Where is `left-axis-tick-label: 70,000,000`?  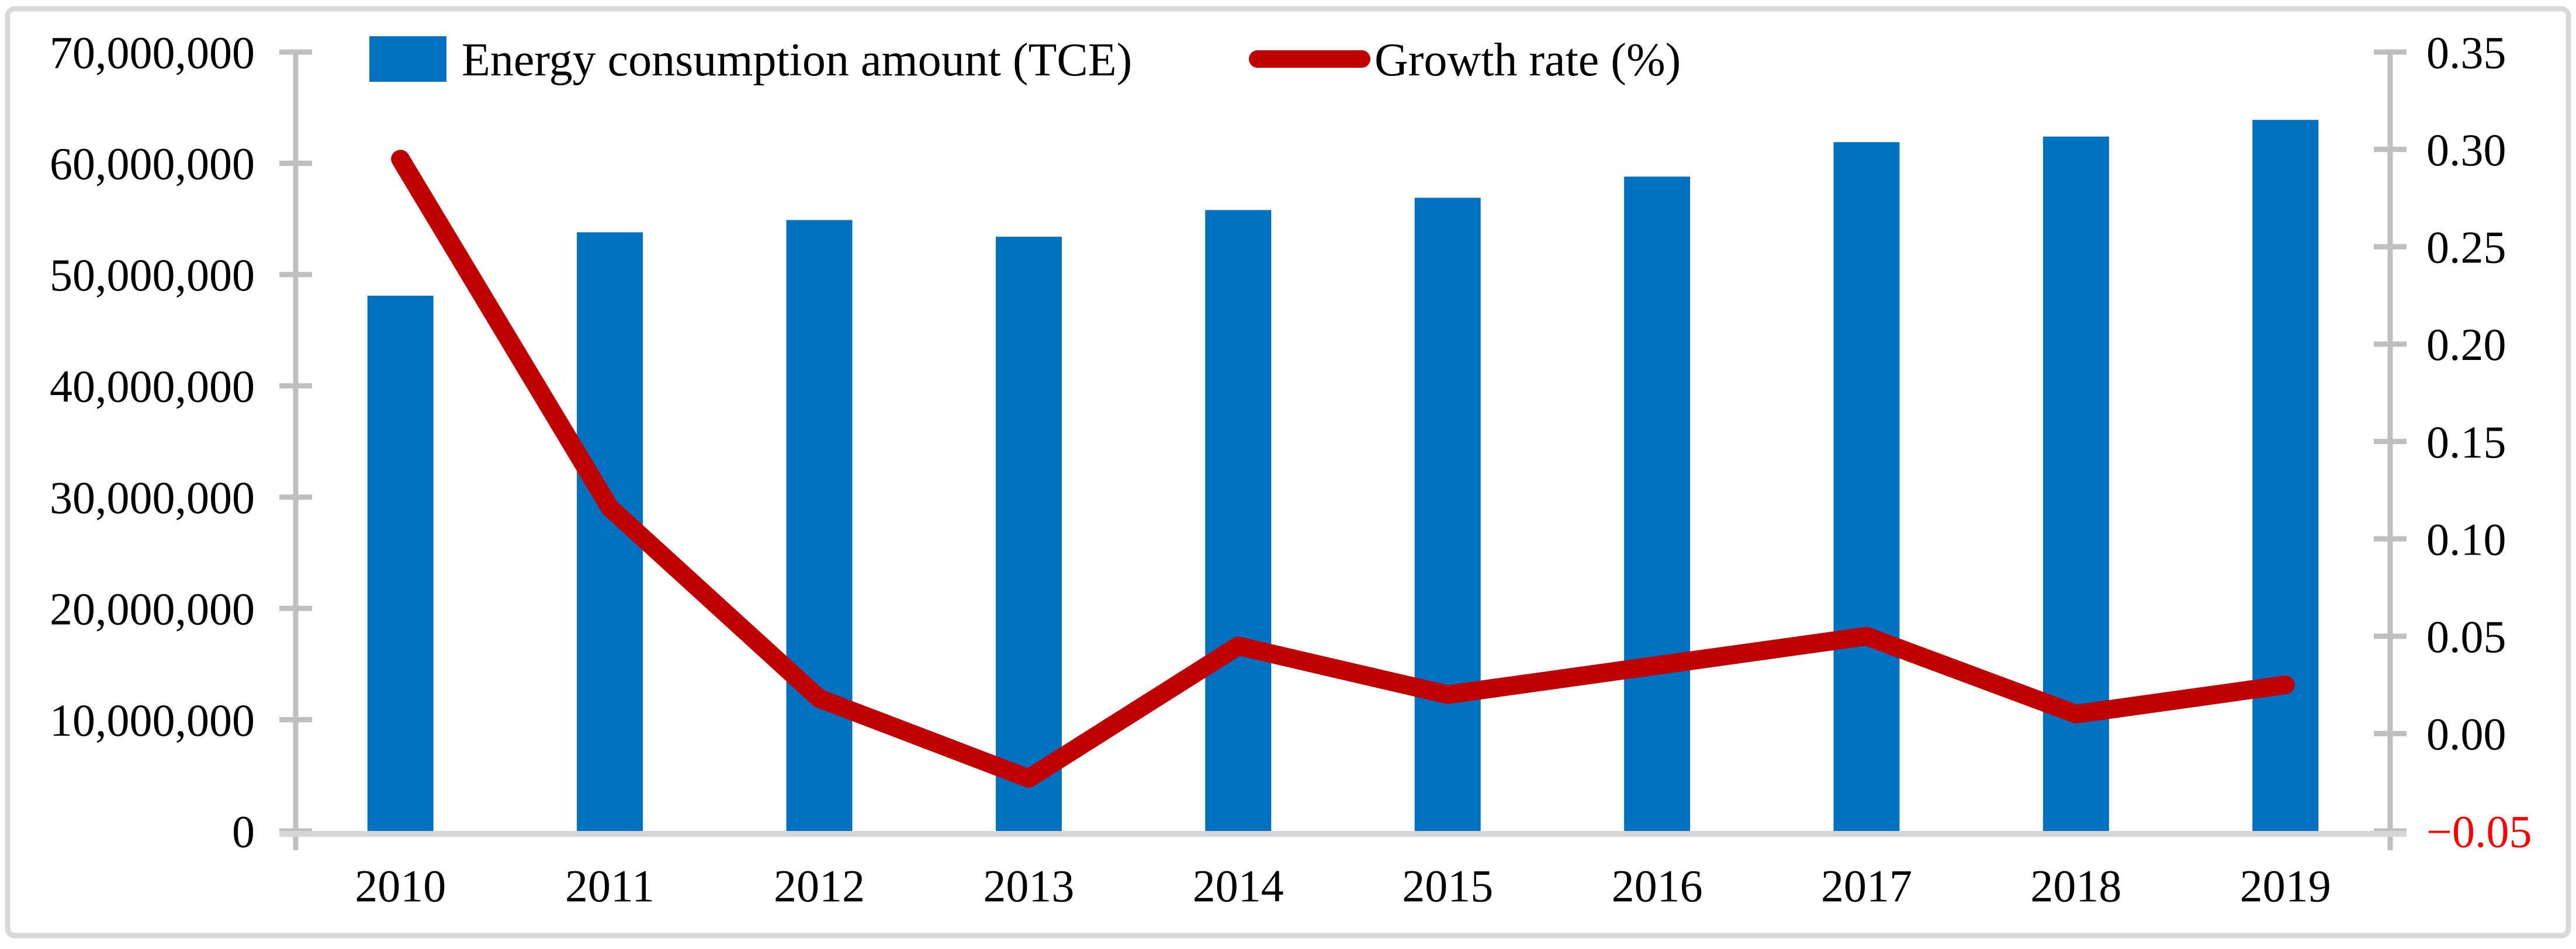
left-axis-tick-label: 70,000,000 is located at coordinates (153, 52).